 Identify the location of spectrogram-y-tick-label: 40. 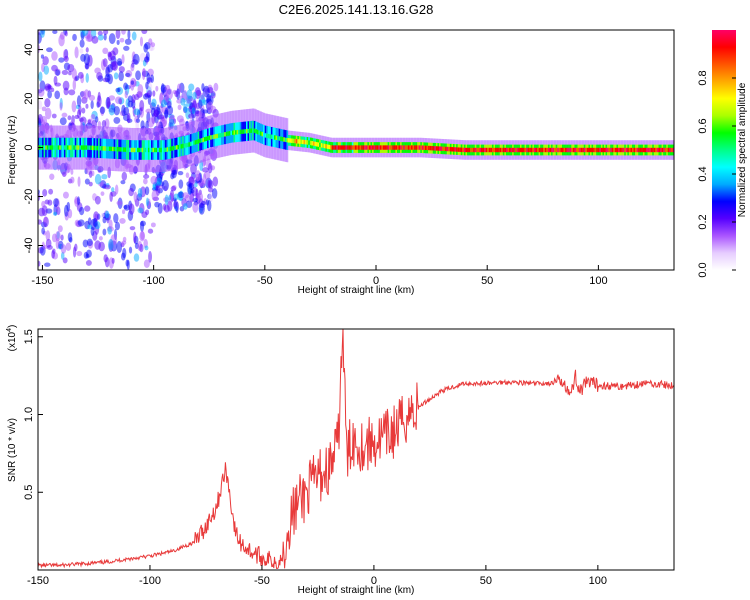
(29, 49).